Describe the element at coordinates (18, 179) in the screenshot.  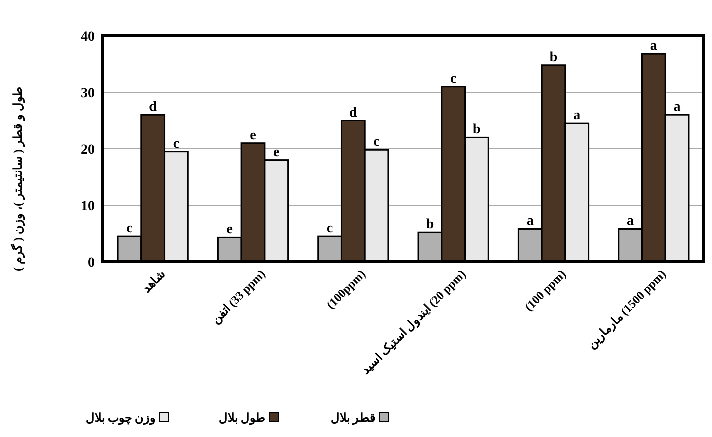
I see `y-axis-title: طول و قطر ( سانتیمتر )، وزن ( گرم )` at that location.